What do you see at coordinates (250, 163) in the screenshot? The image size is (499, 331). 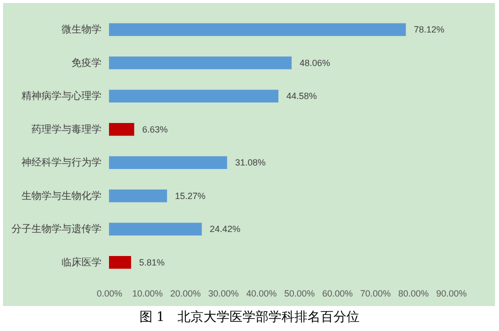 I see `data-label: 31.08%` at bounding box center [250, 163].